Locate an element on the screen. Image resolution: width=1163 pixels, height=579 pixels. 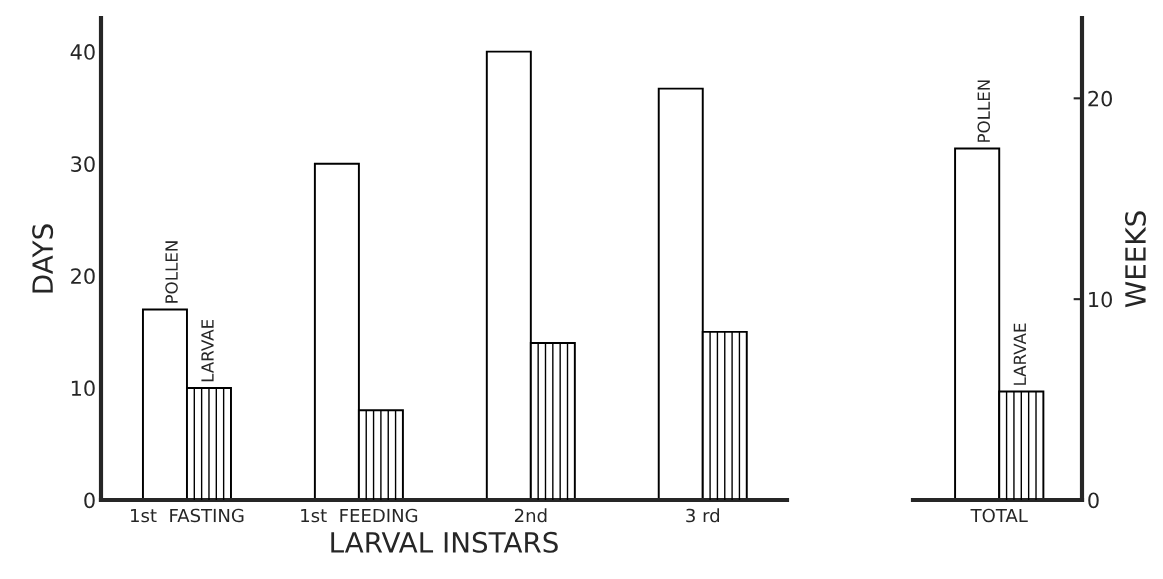
y-axis-title: DAYS is located at coordinates (43, 258).